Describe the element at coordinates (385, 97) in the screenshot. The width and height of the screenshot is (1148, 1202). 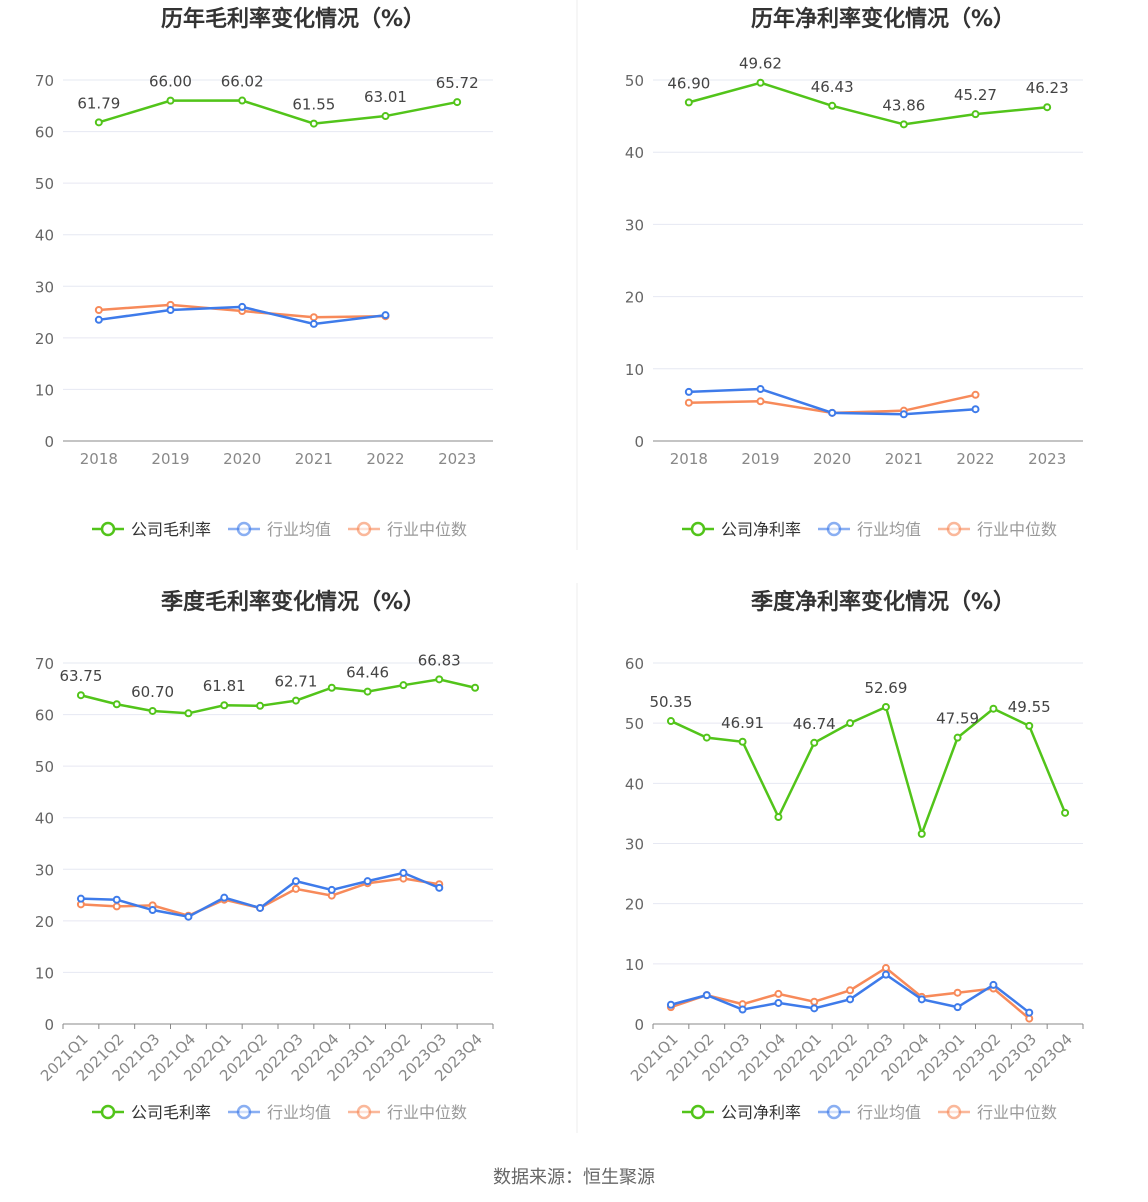
I see `data-label: 63.01` at that location.